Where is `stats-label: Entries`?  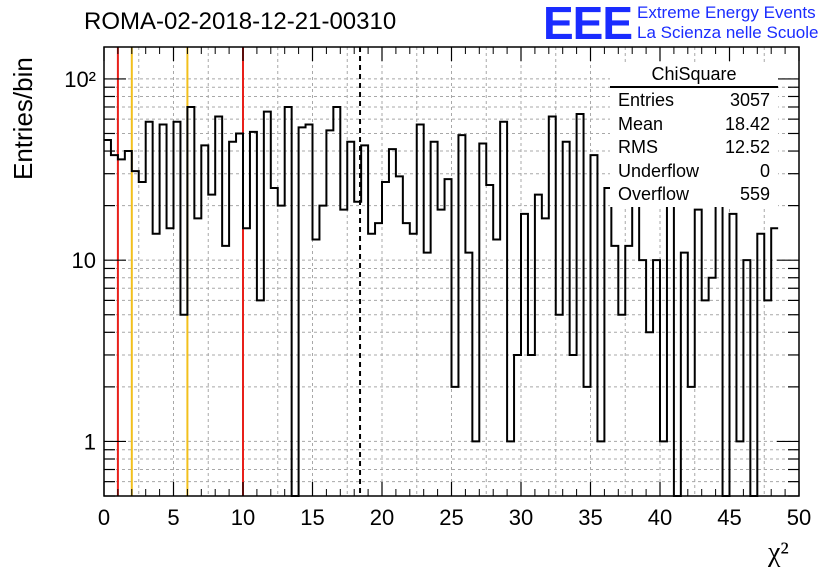
stats-label: Entries is located at coordinates (646, 100).